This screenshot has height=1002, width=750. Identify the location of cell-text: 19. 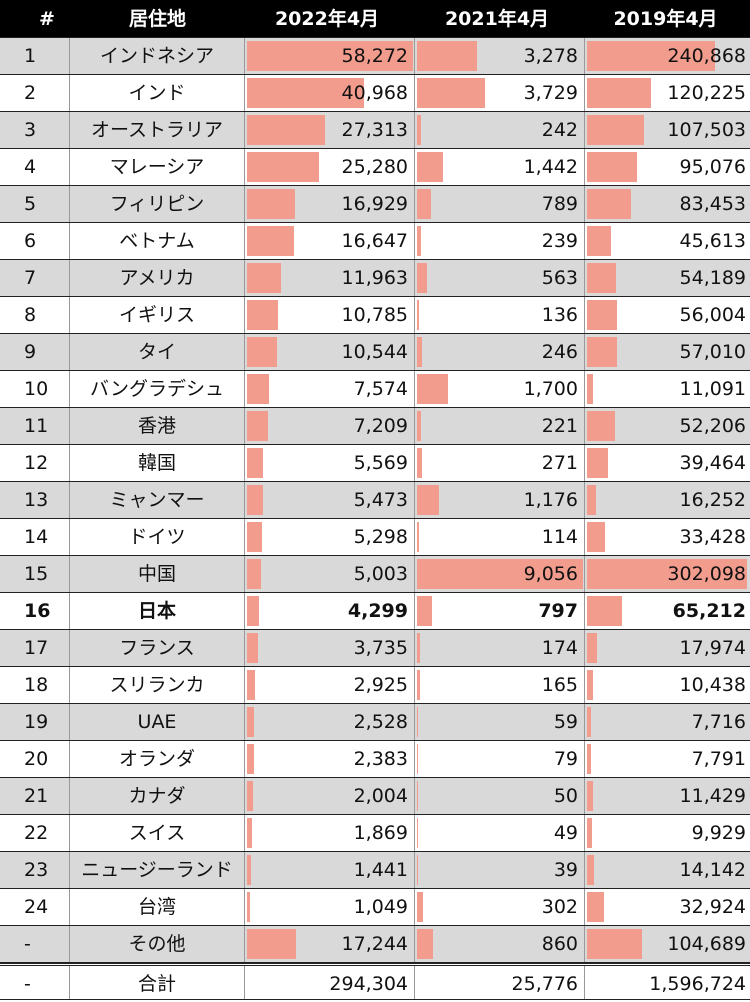
(36, 722).